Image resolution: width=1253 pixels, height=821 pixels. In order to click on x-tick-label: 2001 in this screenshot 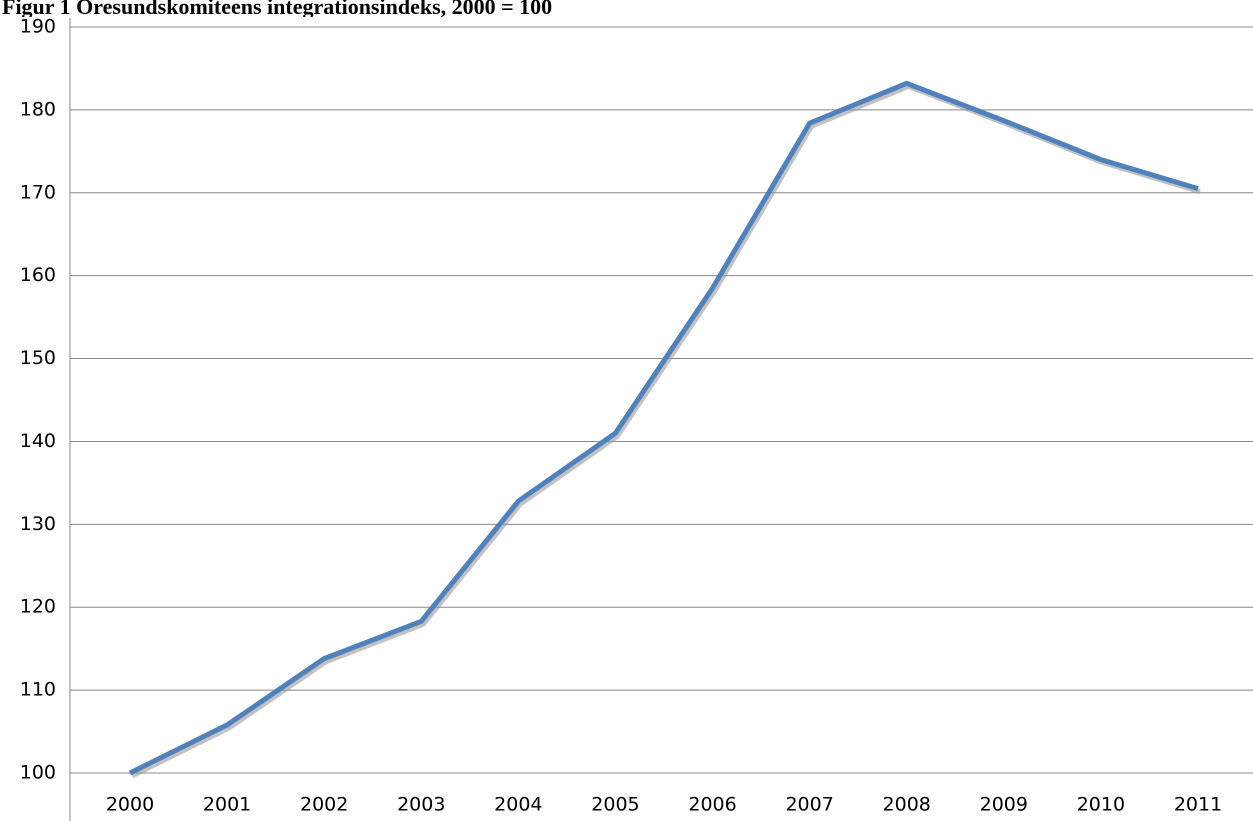, I will do `click(227, 805)`.